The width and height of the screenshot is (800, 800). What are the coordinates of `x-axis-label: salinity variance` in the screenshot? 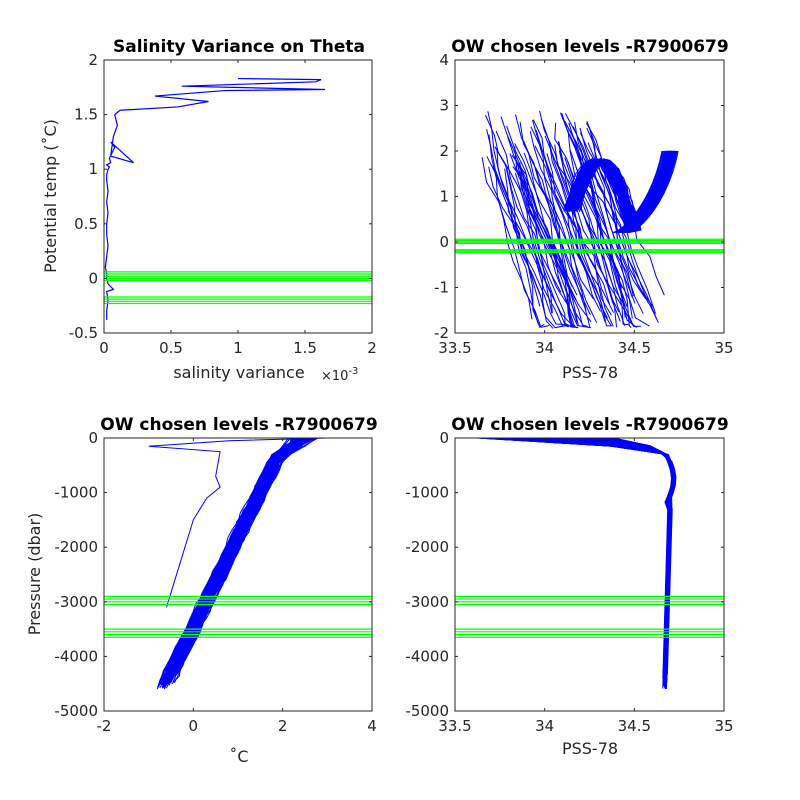 It's located at (238, 372).